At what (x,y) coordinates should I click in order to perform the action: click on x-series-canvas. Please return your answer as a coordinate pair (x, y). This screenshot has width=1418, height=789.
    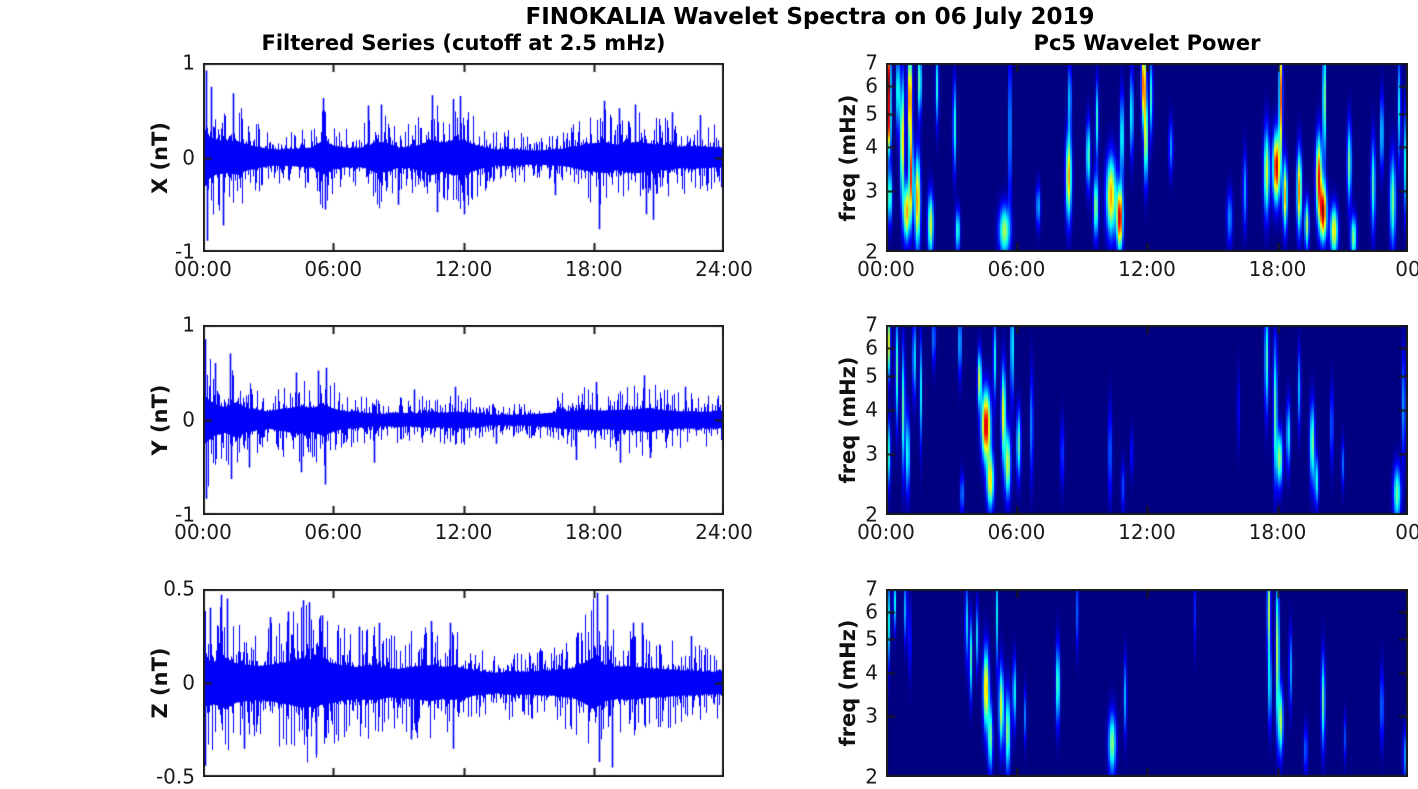
    Looking at the image, I should click on (463, 157).